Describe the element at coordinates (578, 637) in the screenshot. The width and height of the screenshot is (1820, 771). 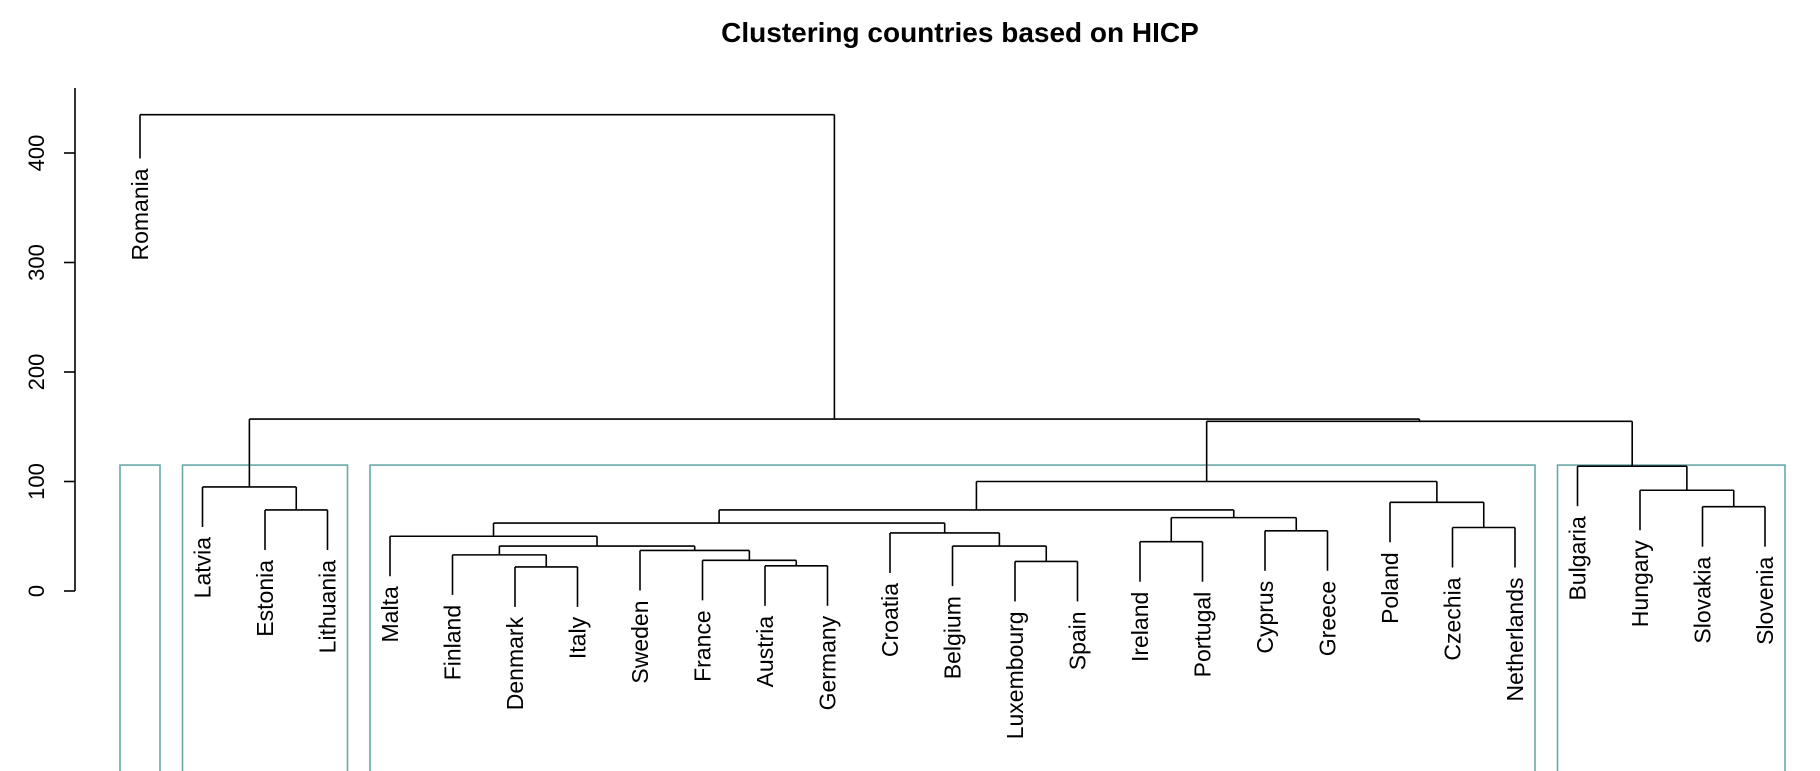
I see `leaf-label: Italy` at that location.